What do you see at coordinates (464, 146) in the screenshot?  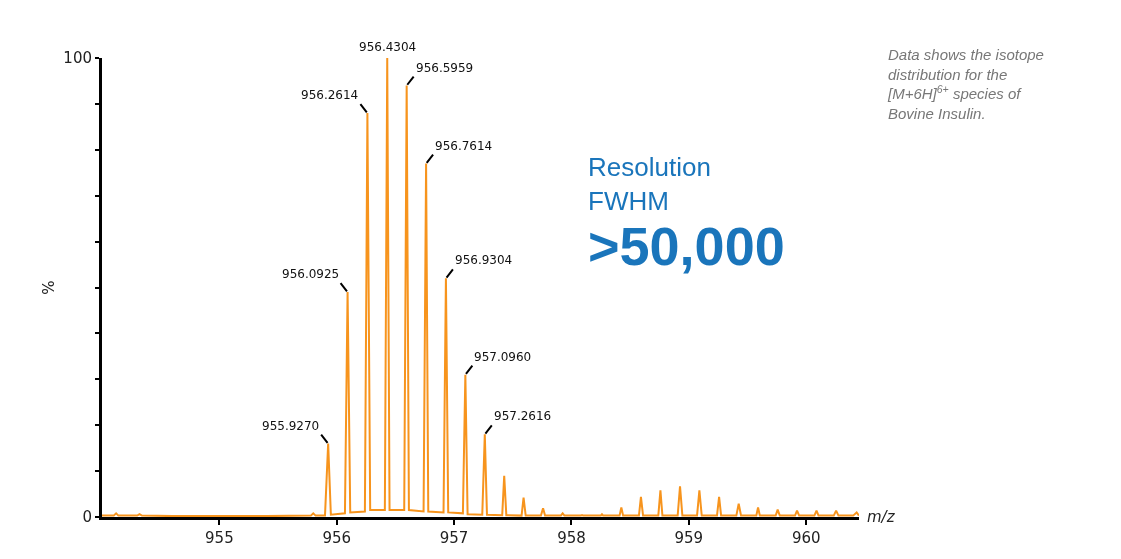 I see `annotation: 956.7614` at bounding box center [464, 146].